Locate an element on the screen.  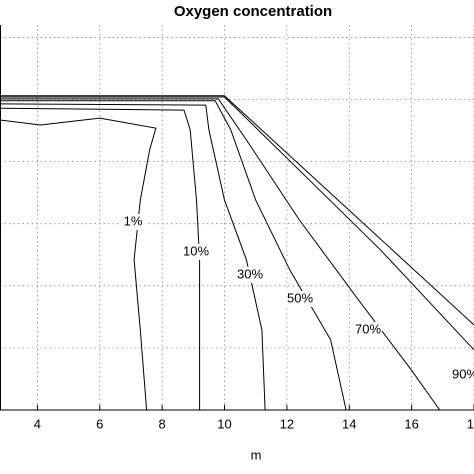
x-tick-label: 10 is located at coordinates (224, 423).